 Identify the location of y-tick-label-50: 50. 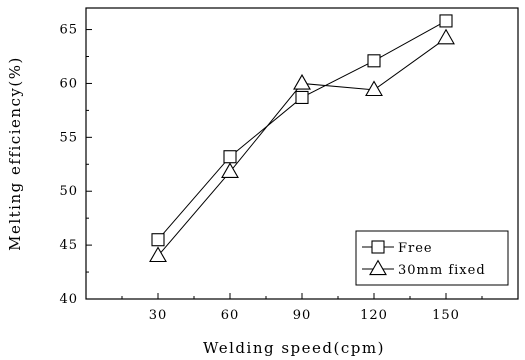
(68, 191).